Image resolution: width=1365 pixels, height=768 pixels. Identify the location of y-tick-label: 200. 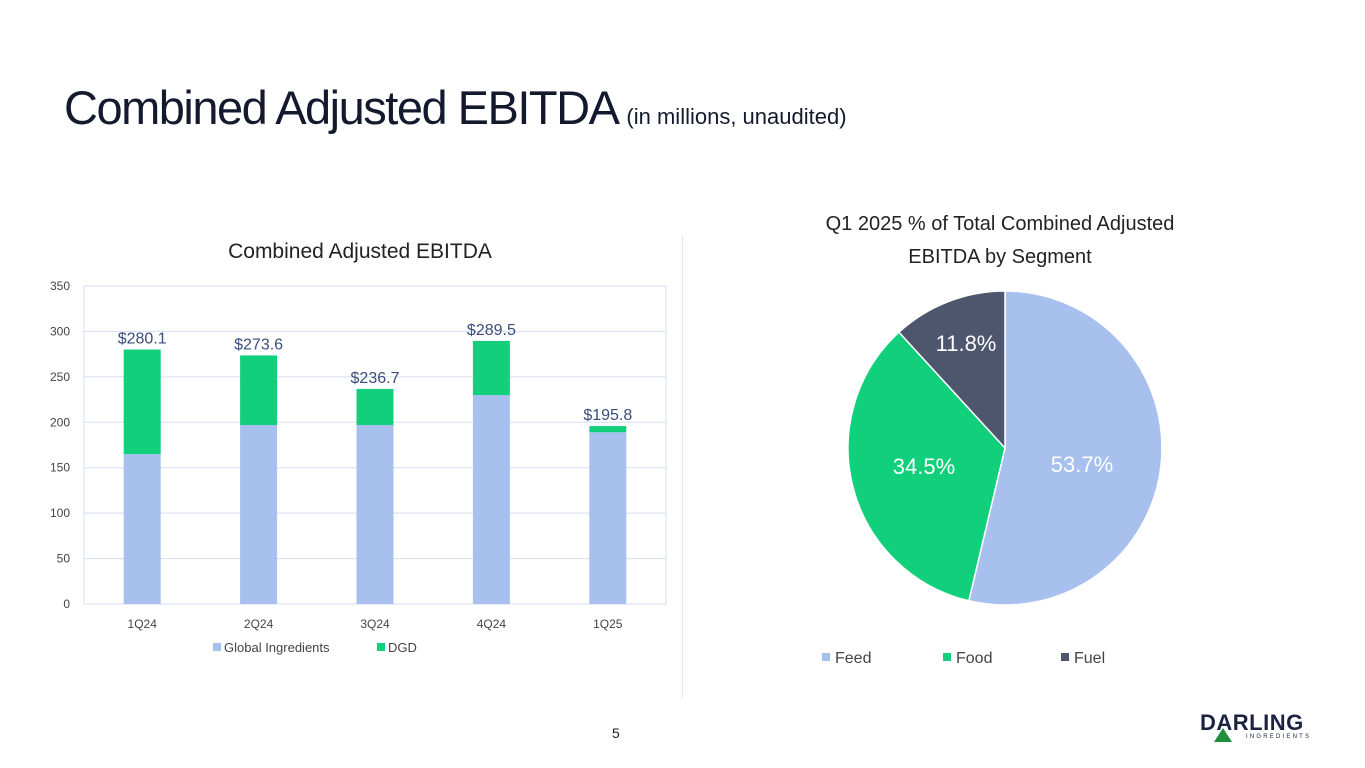
(60, 422).